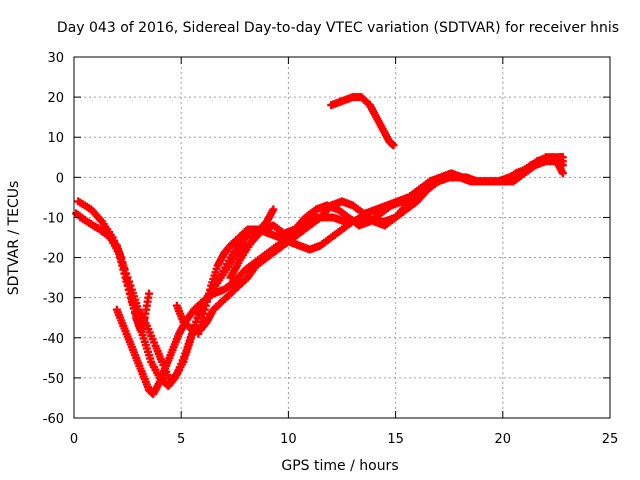  What do you see at coordinates (55, 98) in the screenshot?
I see `y-tick-label: 20` at bounding box center [55, 98].